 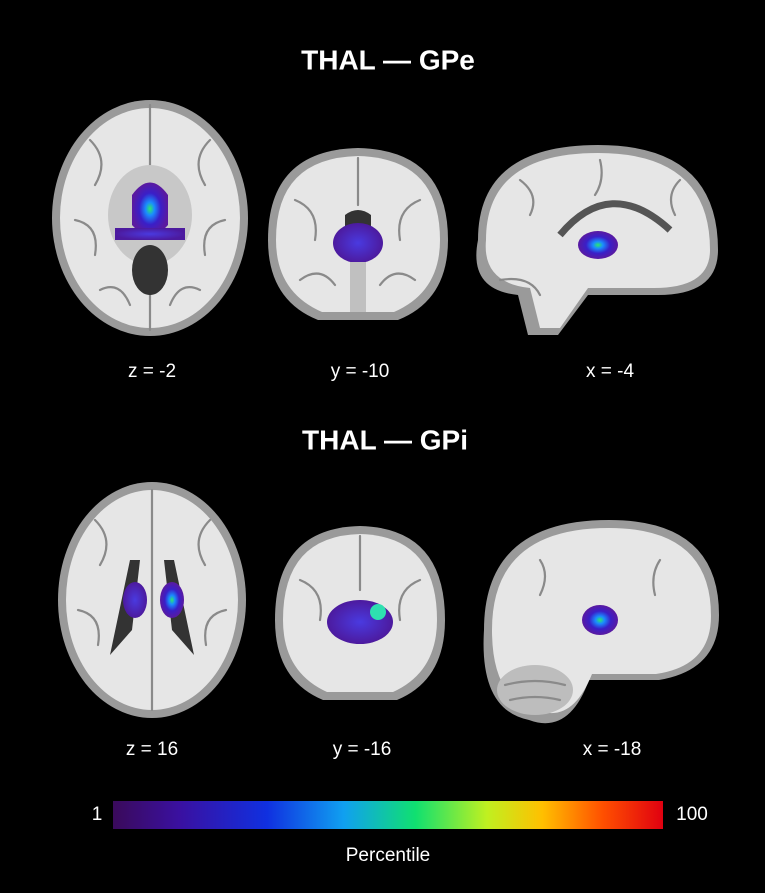 What do you see at coordinates (692, 814) in the screenshot?
I see `colorbar-max: 100` at bounding box center [692, 814].